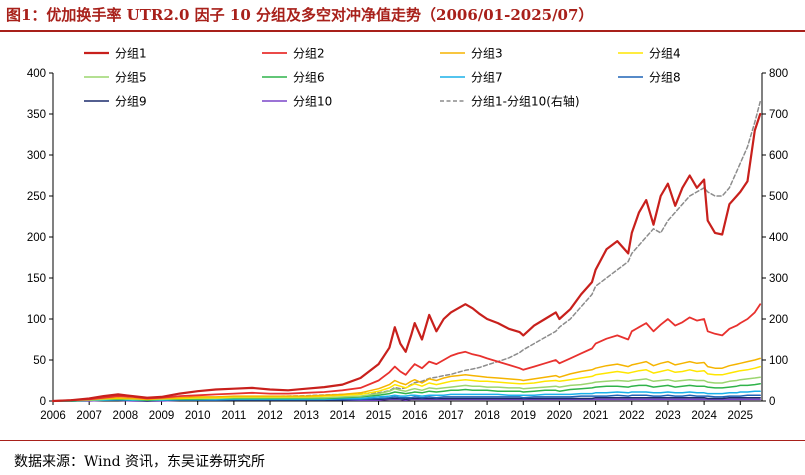  Describe the element at coordinates (402, 440) in the screenshot. I see `footer-divider` at that location.